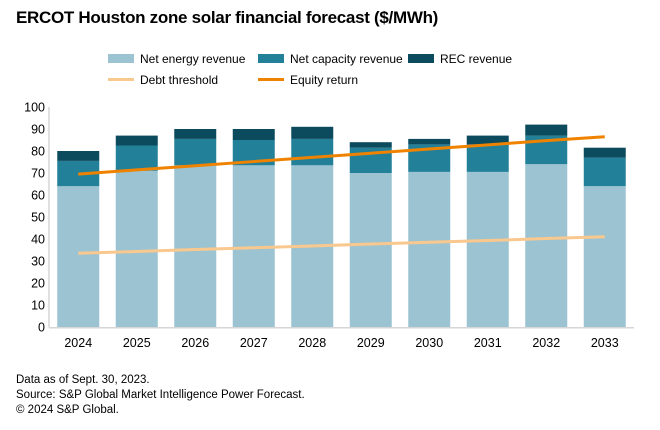  I want to click on x-axis-tick-label: 2025, so click(137, 343).